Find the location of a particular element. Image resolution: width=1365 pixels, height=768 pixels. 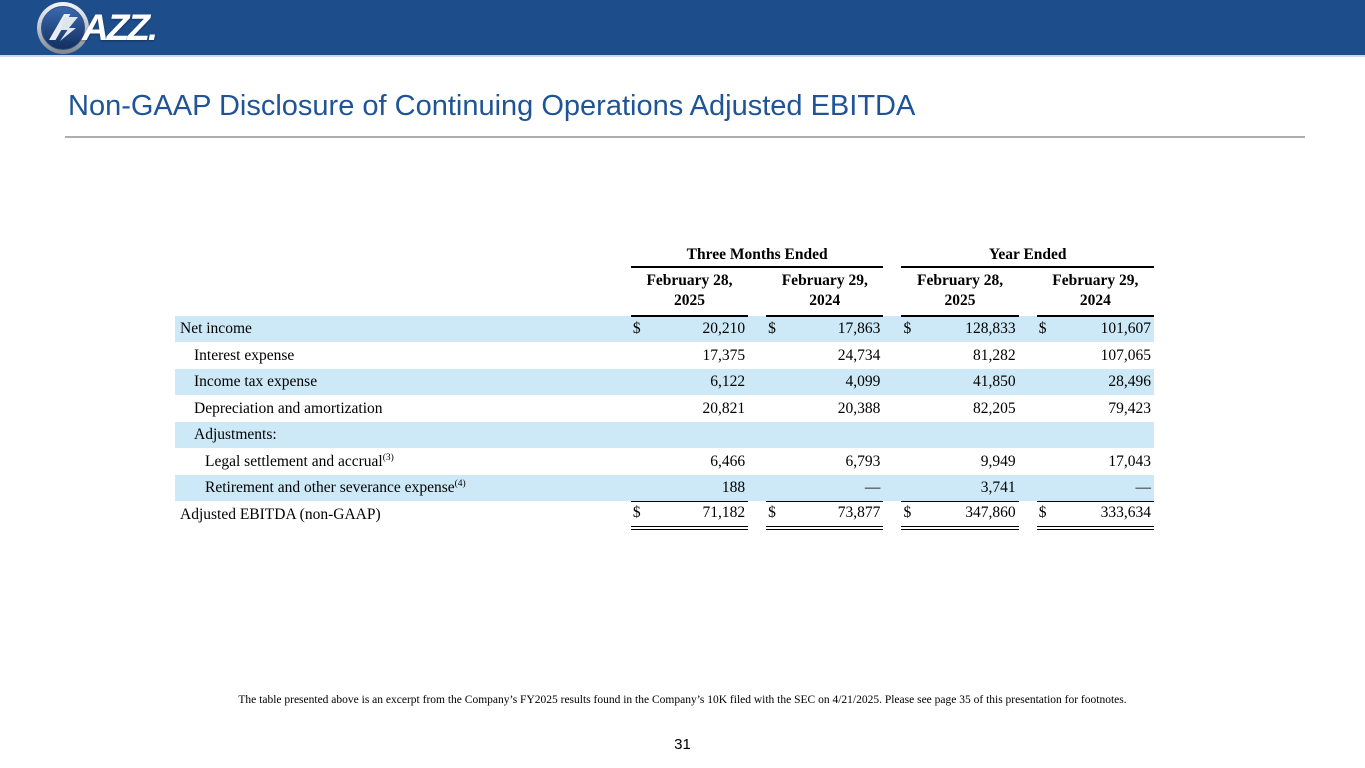

row-label: Interest expense is located at coordinates (244, 355).